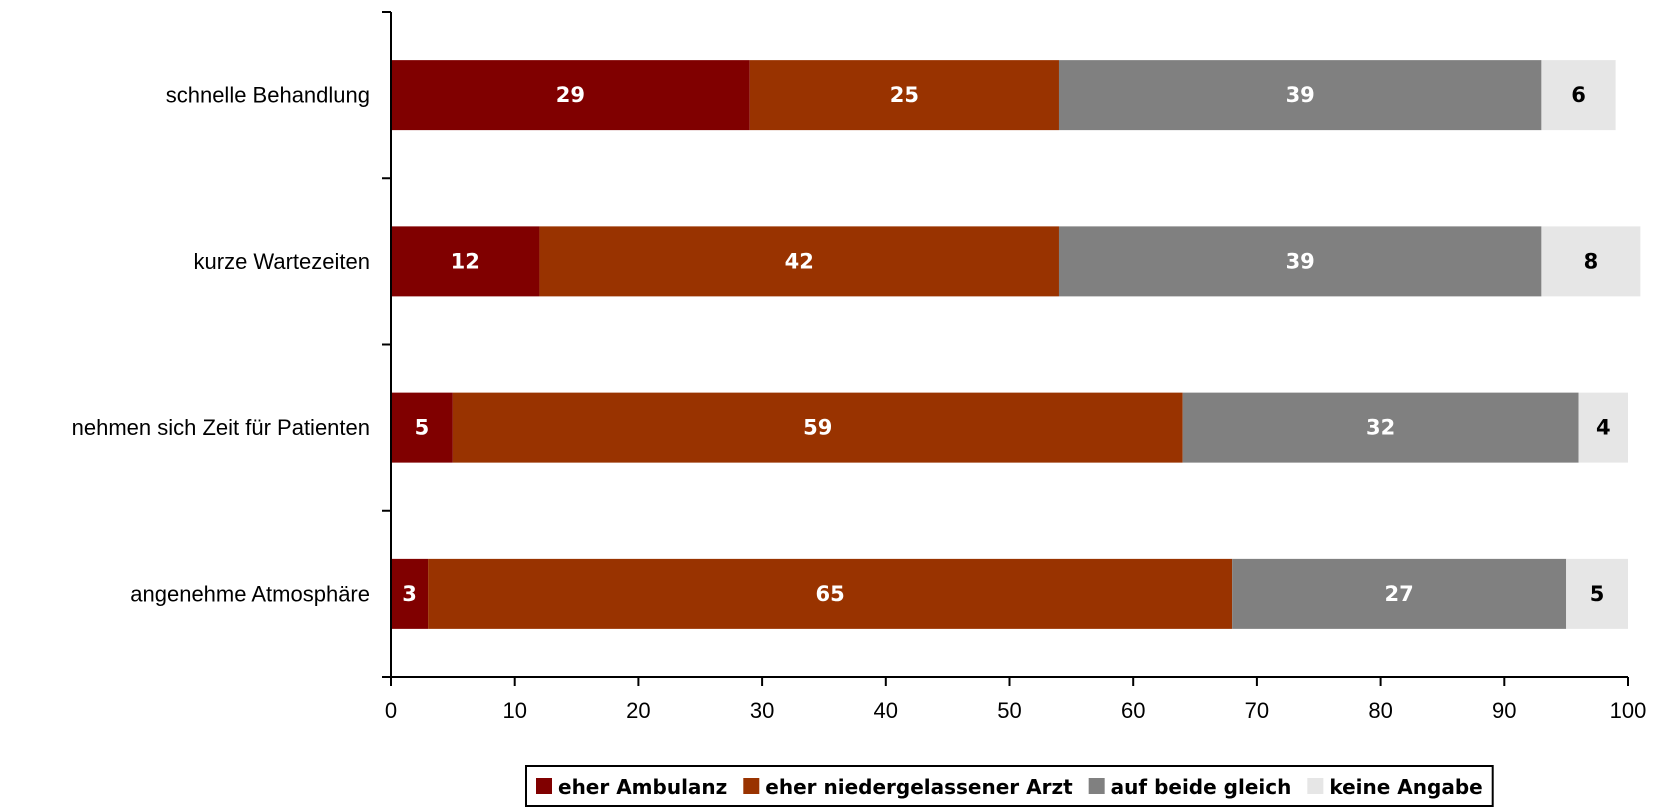 This screenshot has height=807, width=1661. I want to click on legend-swatch-auf-beide-gleich, so click(1096, 786).